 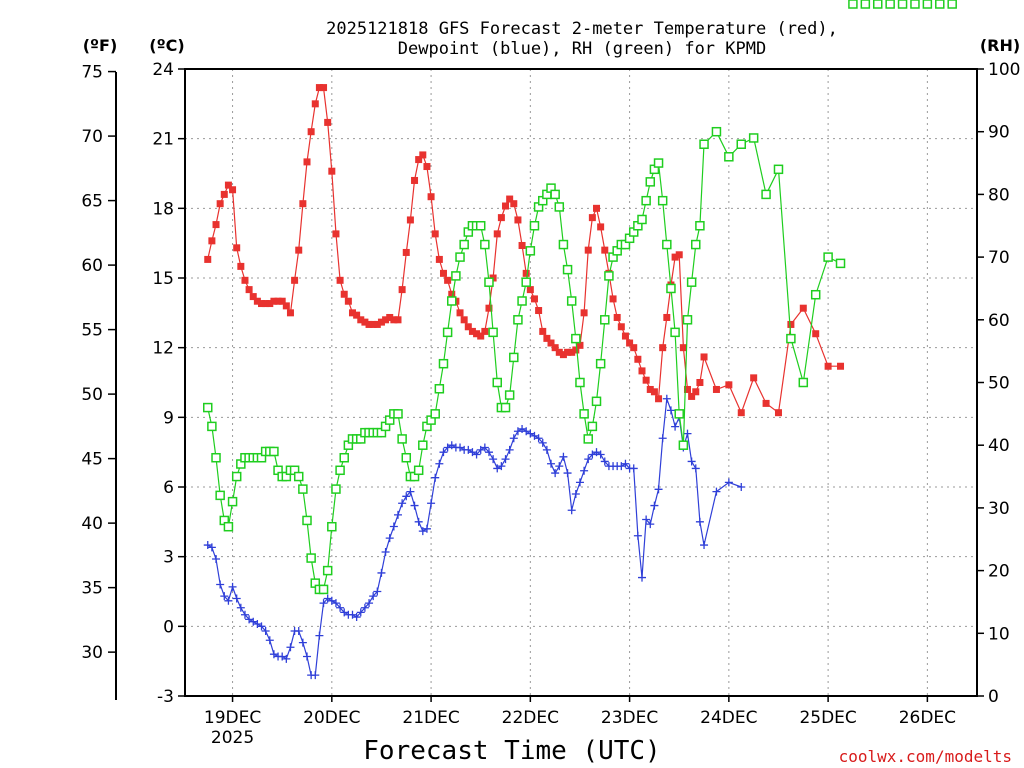 What do you see at coordinates (92, 589) in the screenshot?
I see `fahrenheit-tick-label: 35` at bounding box center [92, 589].